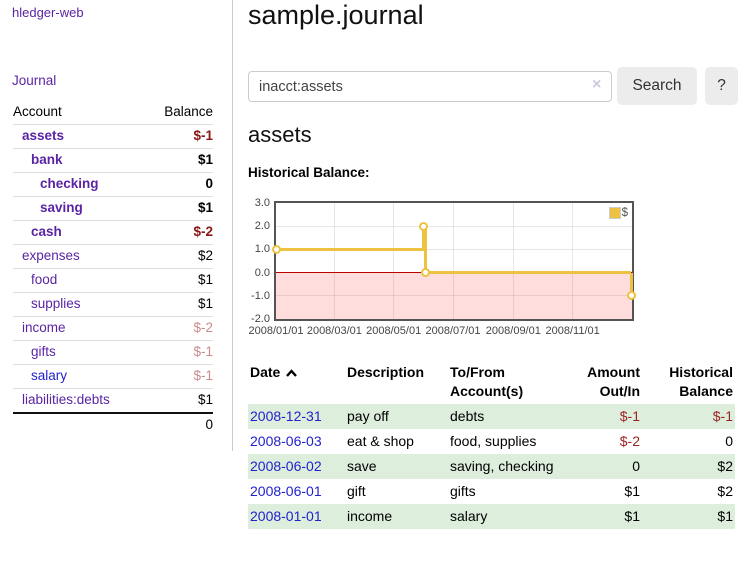 The width and height of the screenshot is (742, 582). I want to click on register-header-description: Description, so click(386, 372).